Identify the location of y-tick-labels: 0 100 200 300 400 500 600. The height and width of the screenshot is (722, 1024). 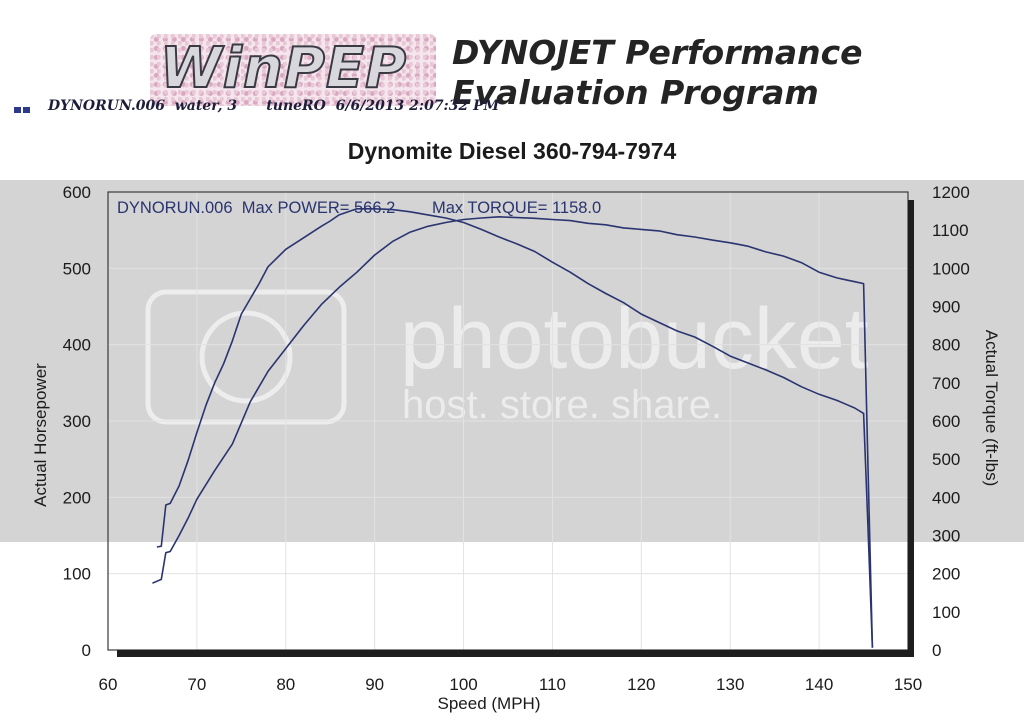
(77, 421).